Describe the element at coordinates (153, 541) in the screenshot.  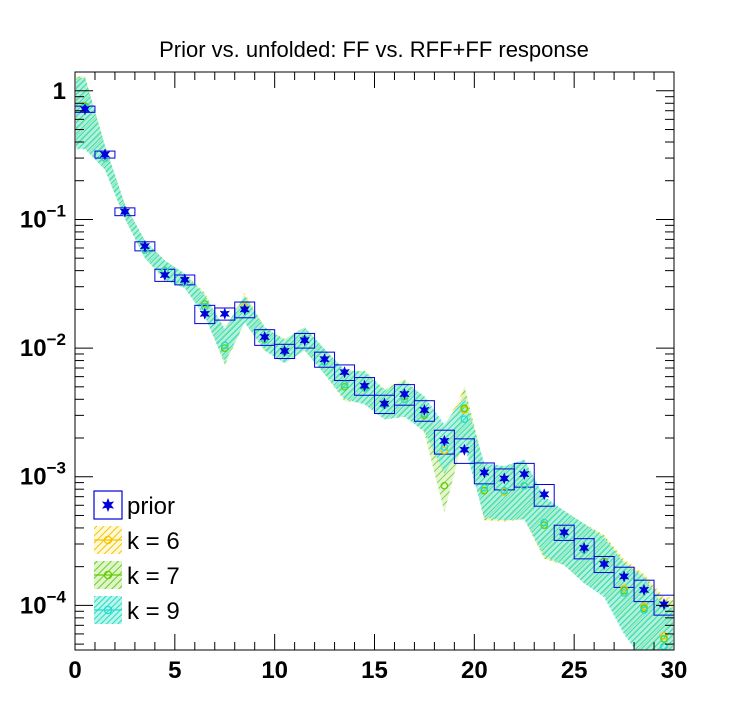
I see `legend-label: k = 6` at that location.